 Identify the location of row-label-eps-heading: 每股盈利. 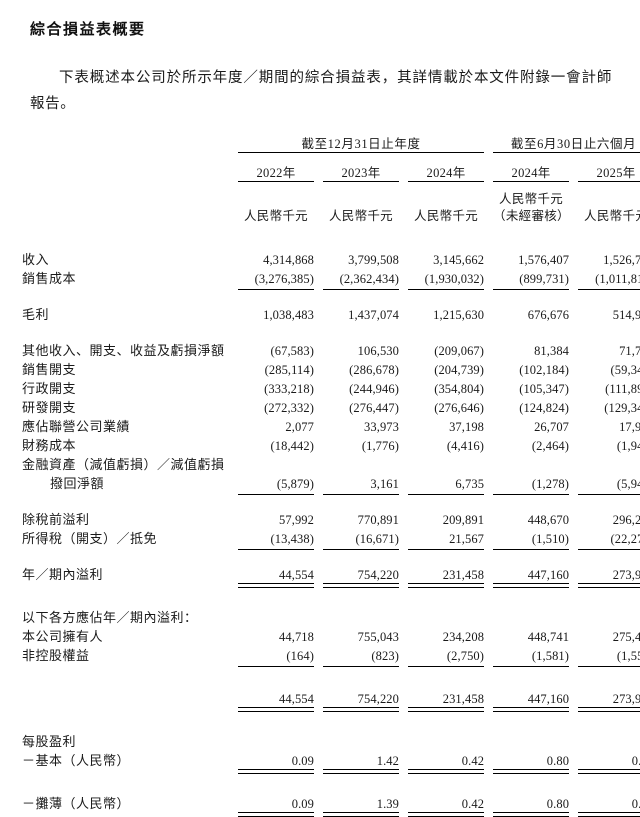
(49, 741).